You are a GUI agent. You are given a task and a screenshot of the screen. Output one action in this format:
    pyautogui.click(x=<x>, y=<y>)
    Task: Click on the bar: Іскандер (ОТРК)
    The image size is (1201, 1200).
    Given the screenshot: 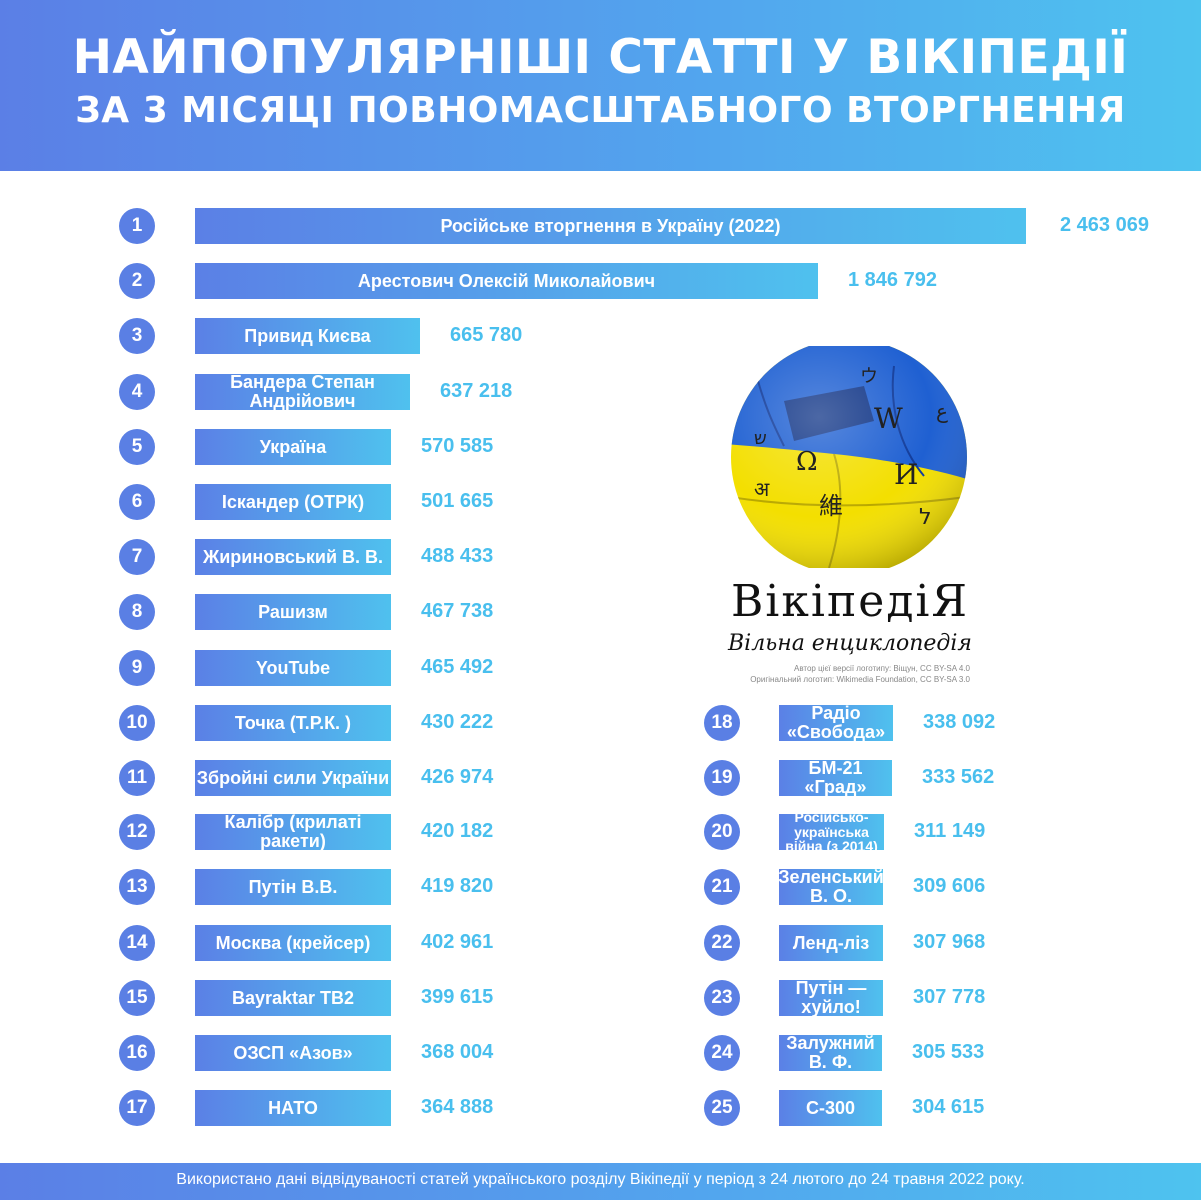 What is the action you would take?
    pyautogui.click(x=293, y=502)
    